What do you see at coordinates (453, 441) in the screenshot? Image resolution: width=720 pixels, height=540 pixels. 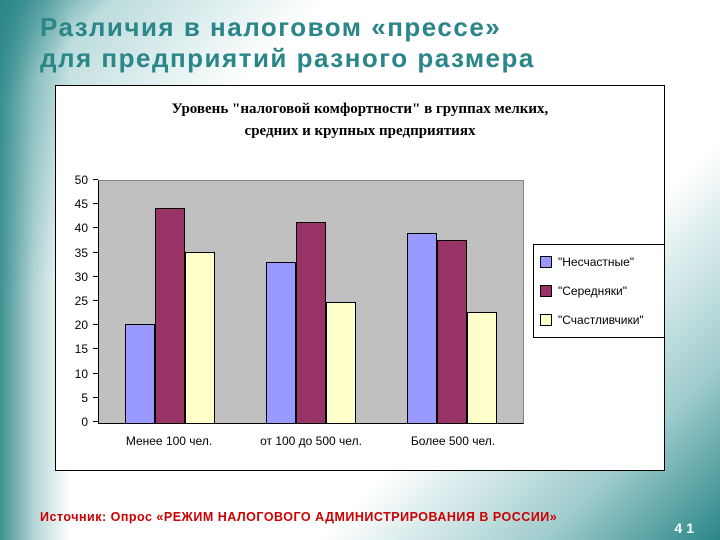 I see `category-label: Более 500 чел.` at bounding box center [453, 441].